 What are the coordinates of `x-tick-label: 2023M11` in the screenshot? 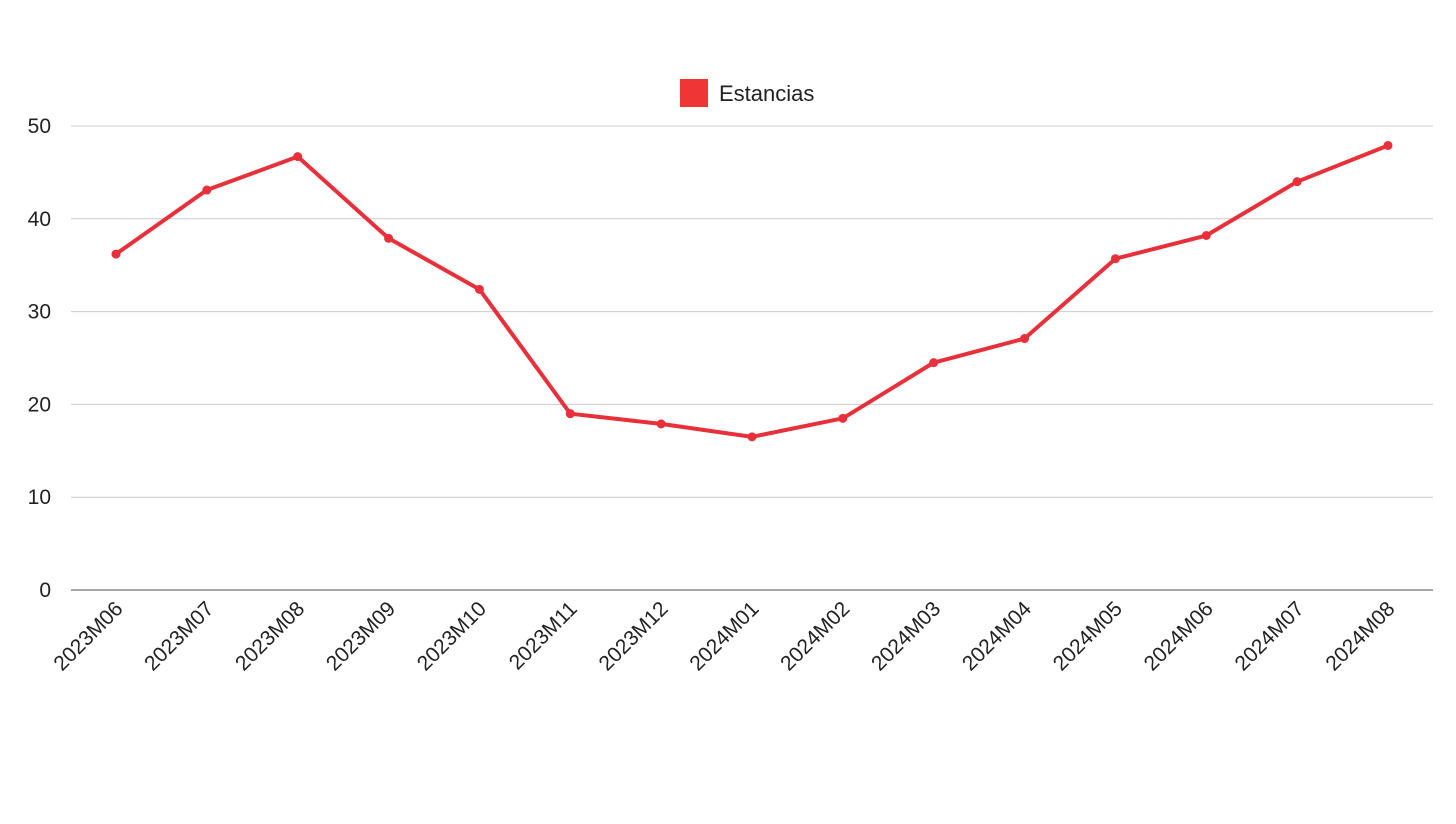 It's located at (543, 635).